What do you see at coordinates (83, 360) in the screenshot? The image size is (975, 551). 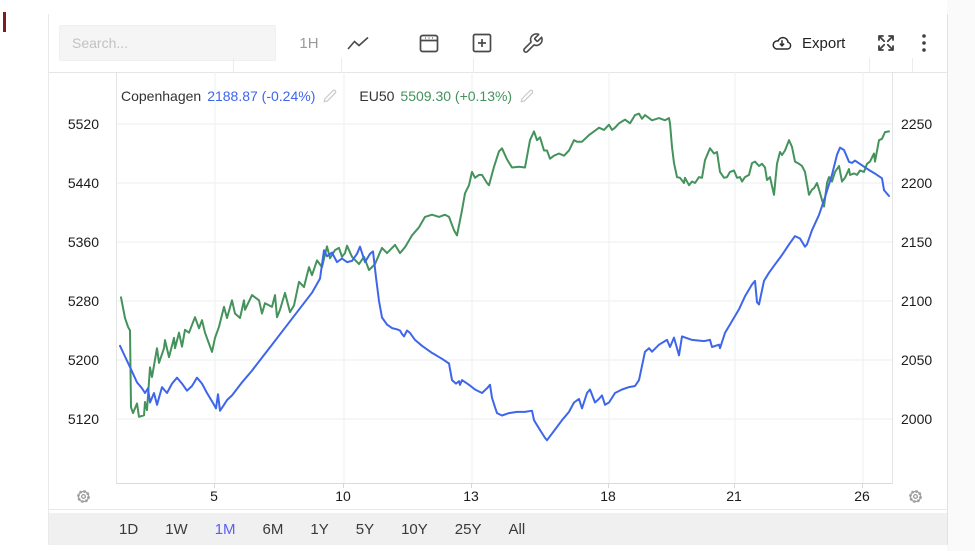 I see `y-axis-left-label: 5200` at bounding box center [83, 360].